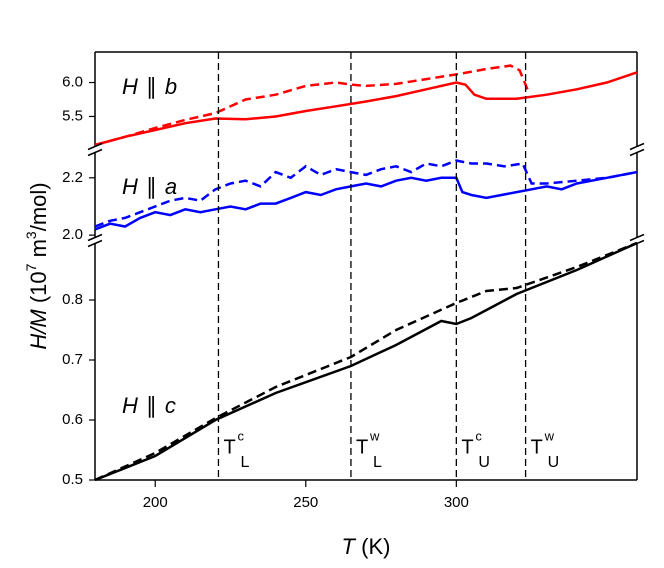  What do you see at coordinates (372, 546) in the screenshot?
I see `x-axis-label-part: (K)` at bounding box center [372, 546].